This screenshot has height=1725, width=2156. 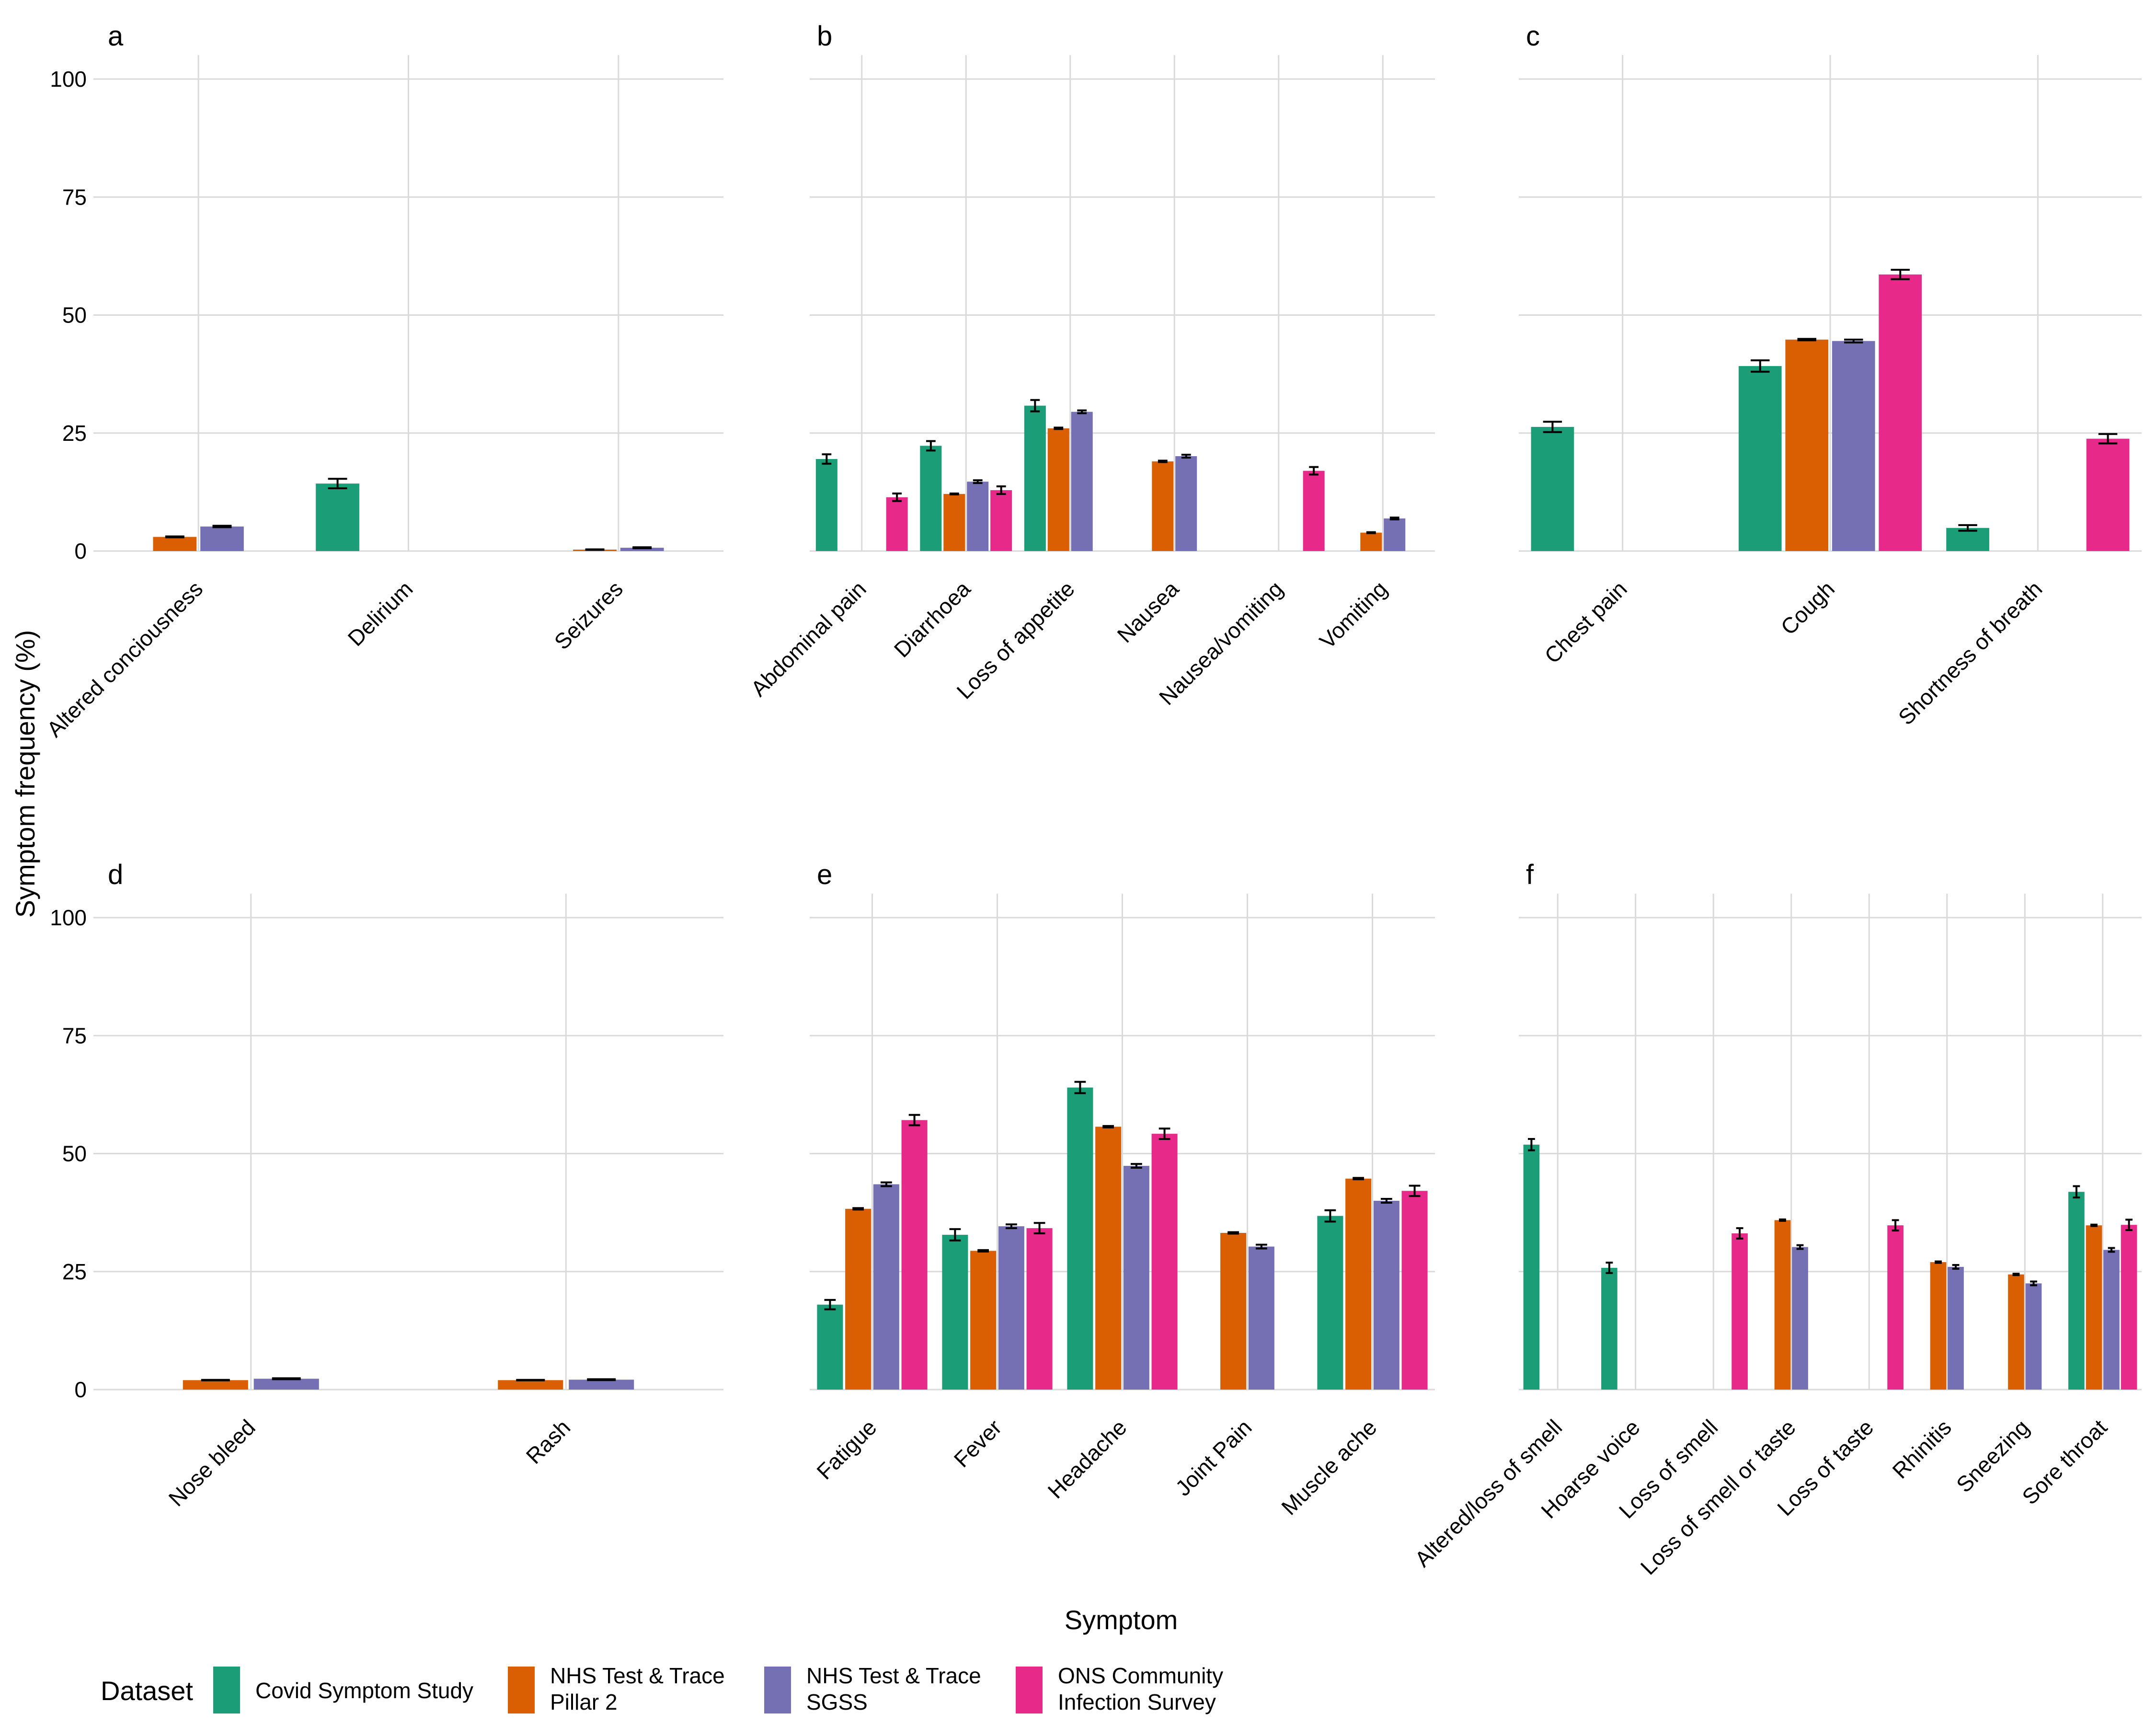 What do you see at coordinates (1993, 1456) in the screenshot?
I see `x-tick-label: Sneezing` at bounding box center [1993, 1456].